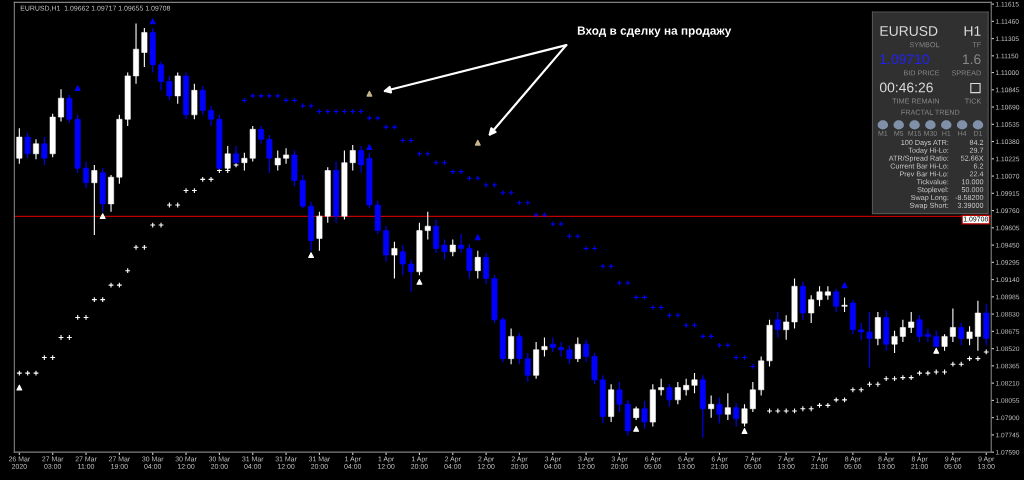 This screenshot has height=480, width=1024. What do you see at coordinates (654, 32) in the screenshot?
I see `annotation: Вход в сделку на продажу` at bounding box center [654, 32].